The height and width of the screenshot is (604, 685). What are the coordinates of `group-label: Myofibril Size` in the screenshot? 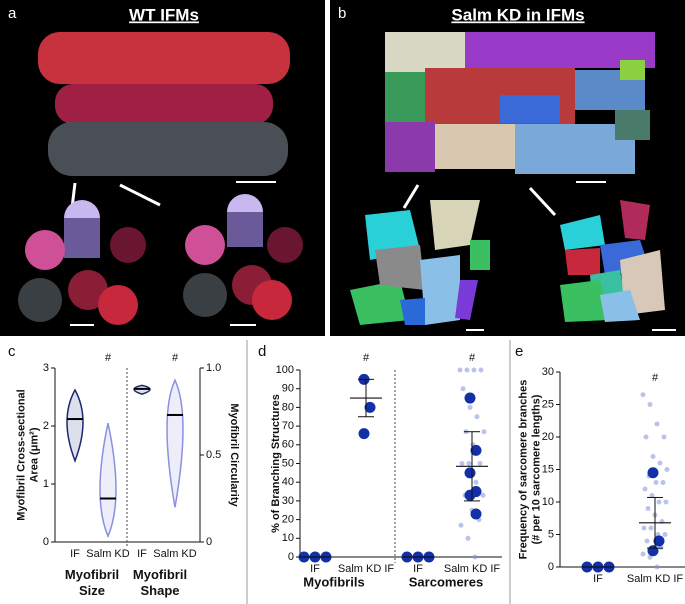 It's located at (92, 582).